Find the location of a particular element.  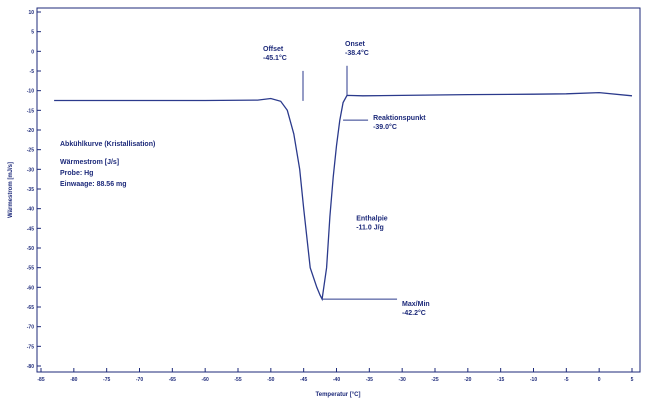

y-tick-label: -50 is located at coordinates (30, 249).